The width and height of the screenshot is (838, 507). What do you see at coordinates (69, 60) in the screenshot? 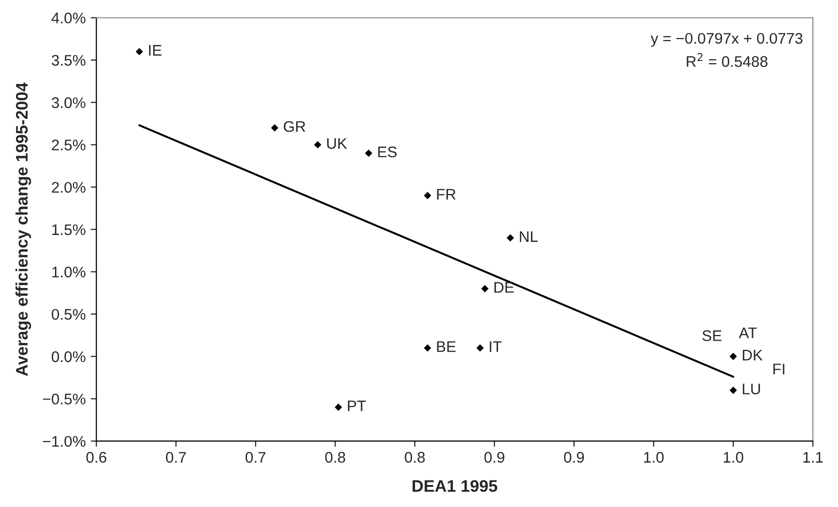
I see `y-tick-label: 3.5%` at bounding box center [69, 60].